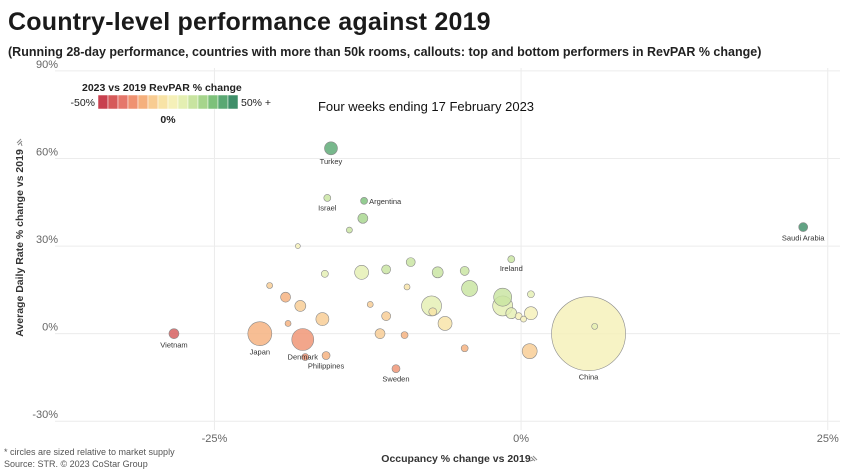 Image resolution: width=844 pixels, height=475 pixels. What do you see at coordinates (50, 328) in the screenshot?
I see `y-tick-label: 0%` at bounding box center [50, 328].